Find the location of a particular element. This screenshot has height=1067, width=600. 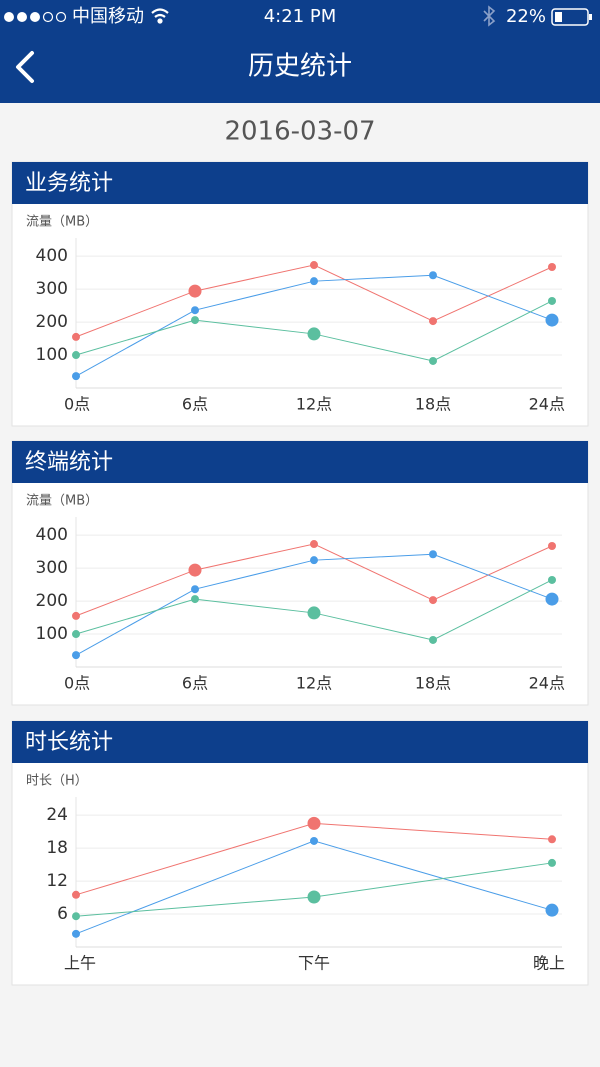

back-button is located at coordinates (25, 67).